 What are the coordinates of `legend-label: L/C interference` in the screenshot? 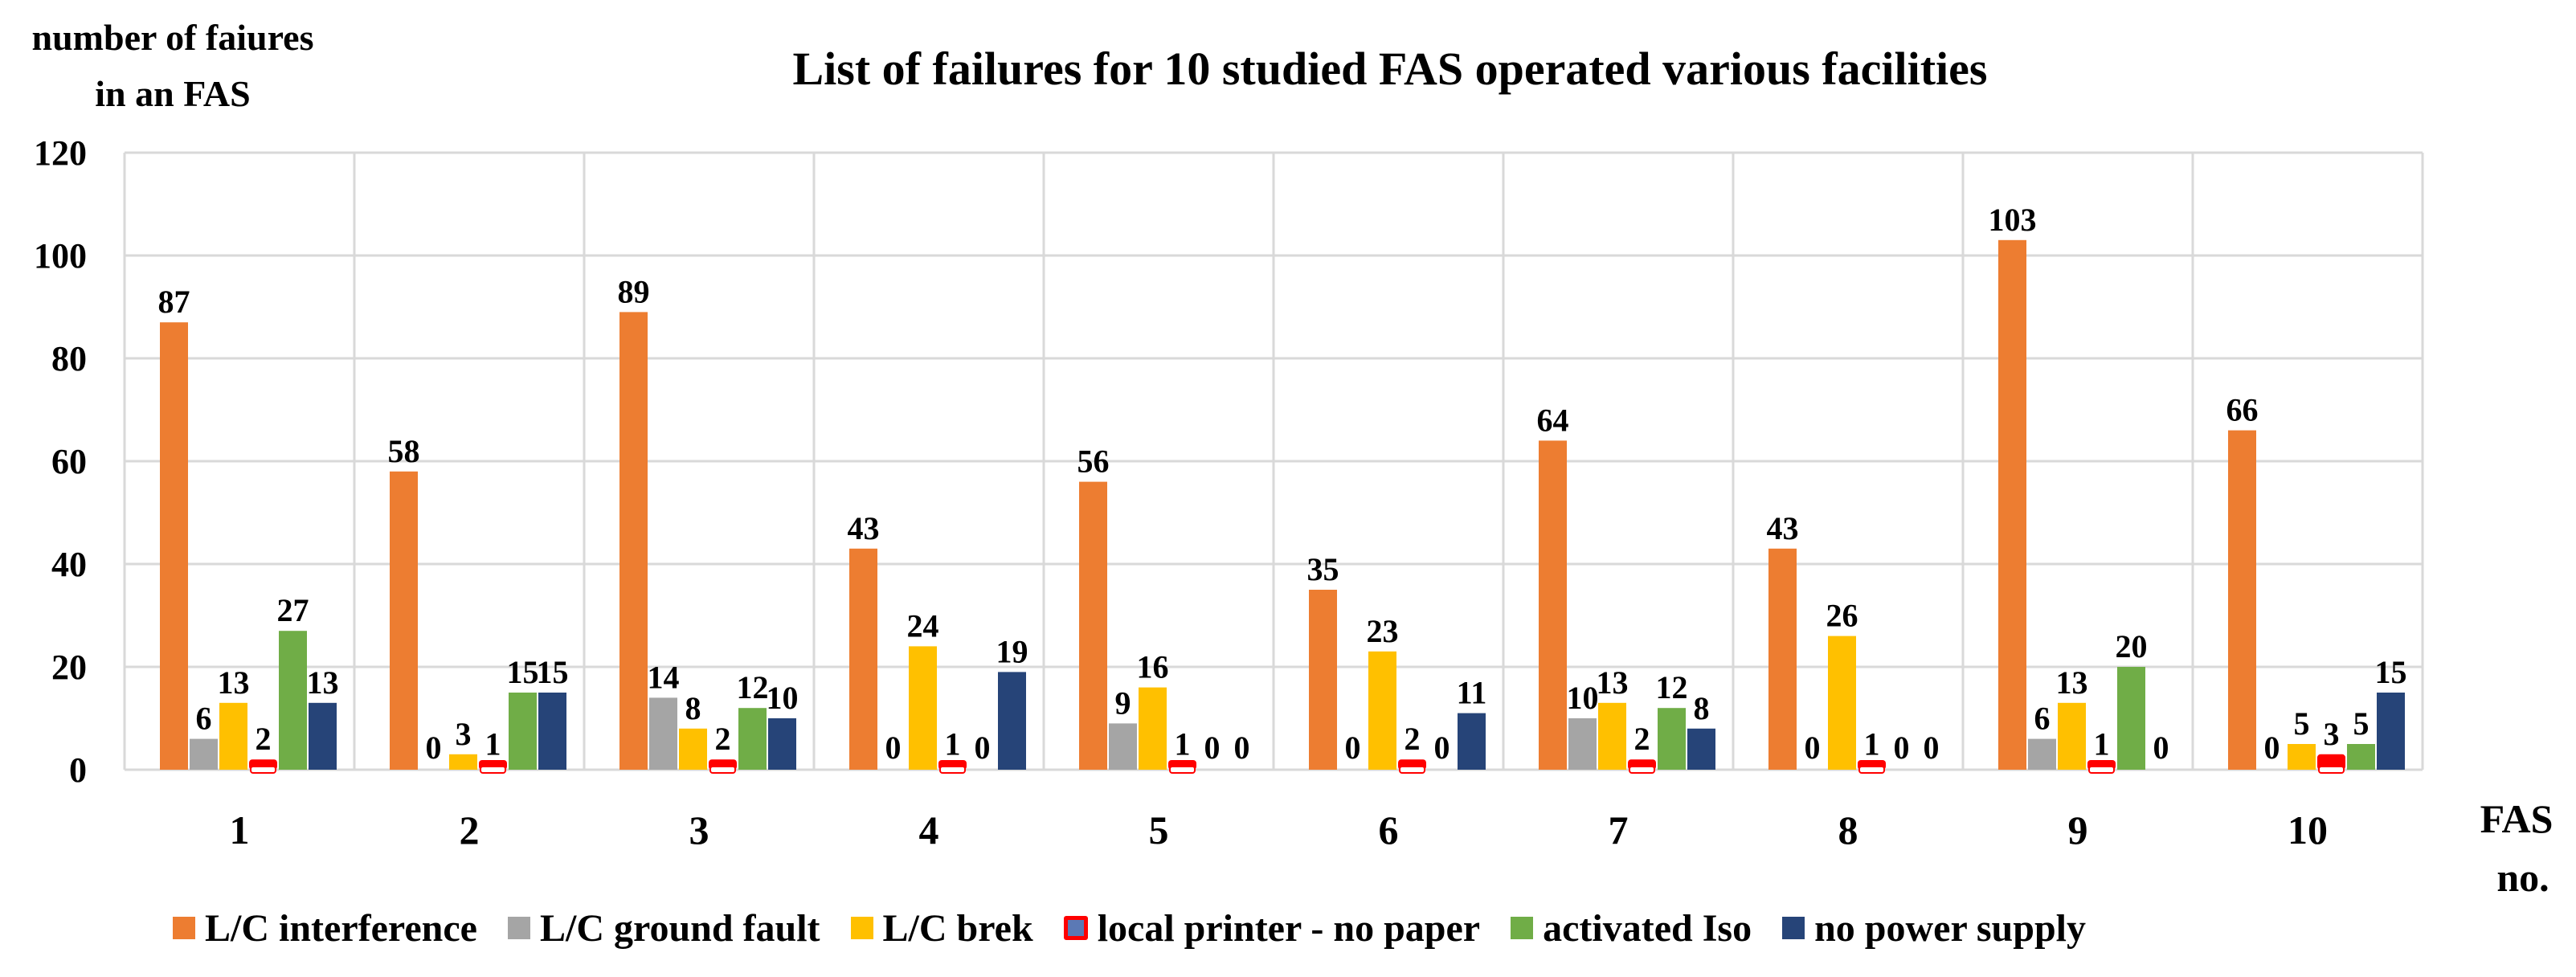 It's located at (341, 928).